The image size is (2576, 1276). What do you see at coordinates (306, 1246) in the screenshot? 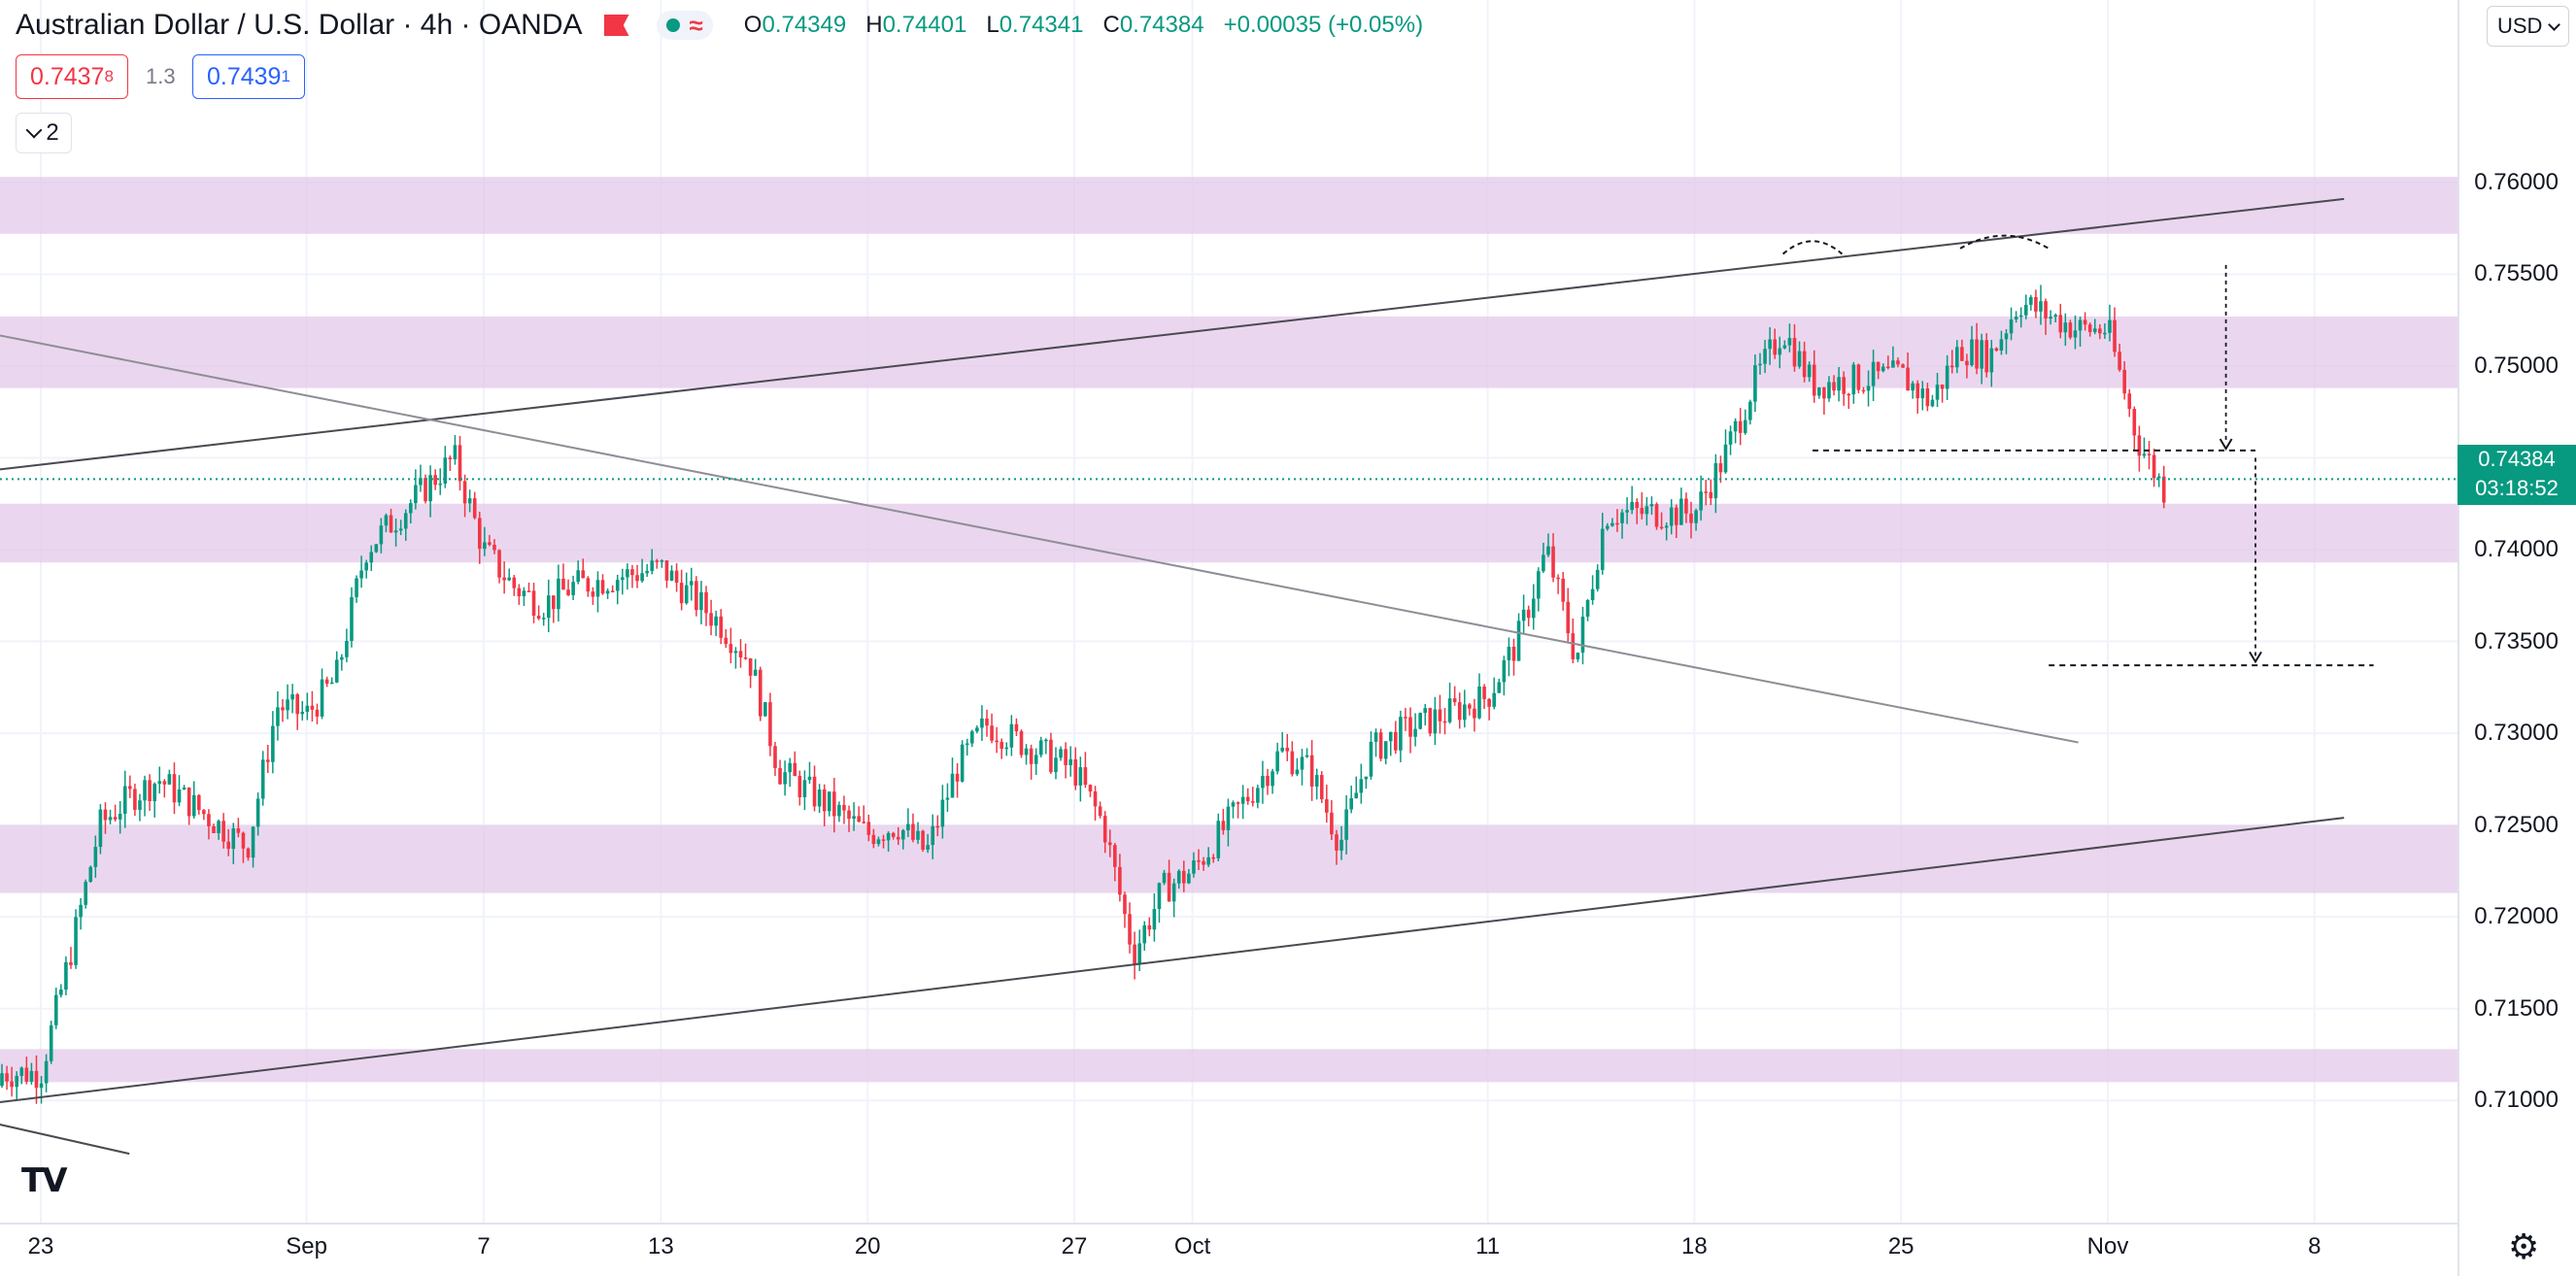
I see `time-tick-label: Sep` at bounding box center [306, 1246].